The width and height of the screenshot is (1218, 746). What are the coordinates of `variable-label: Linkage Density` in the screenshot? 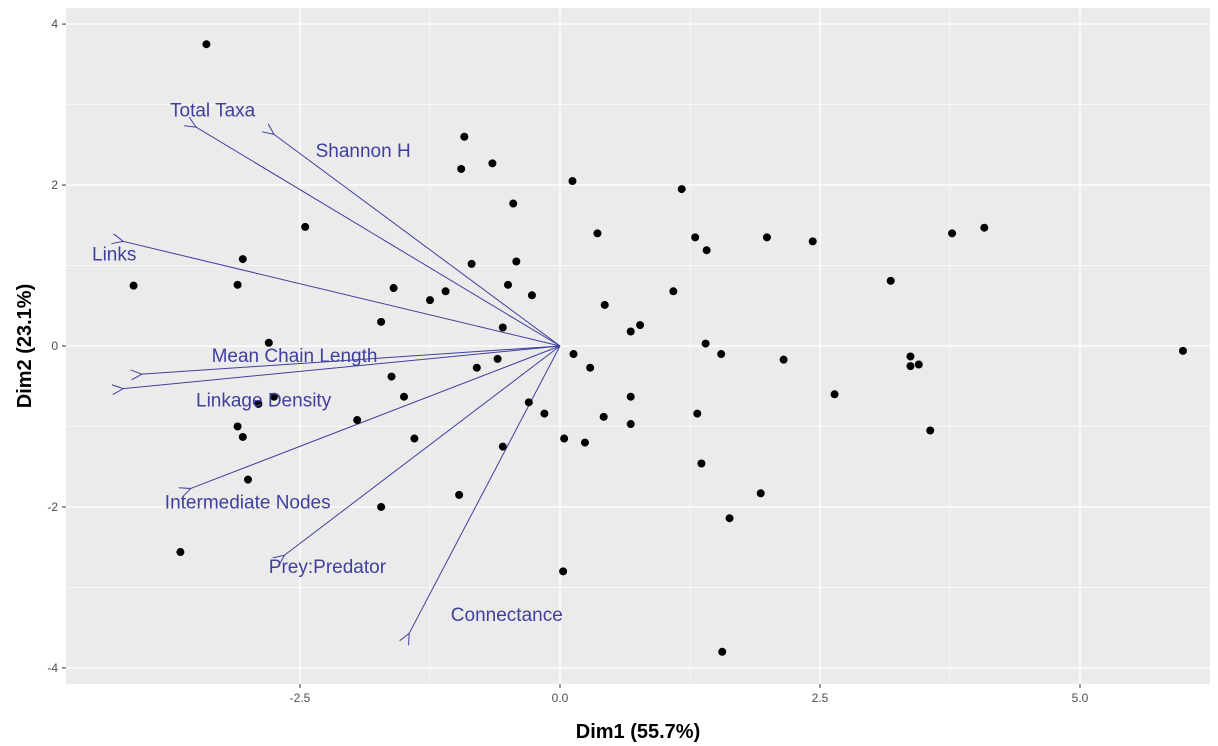 It's located at (264, 400).